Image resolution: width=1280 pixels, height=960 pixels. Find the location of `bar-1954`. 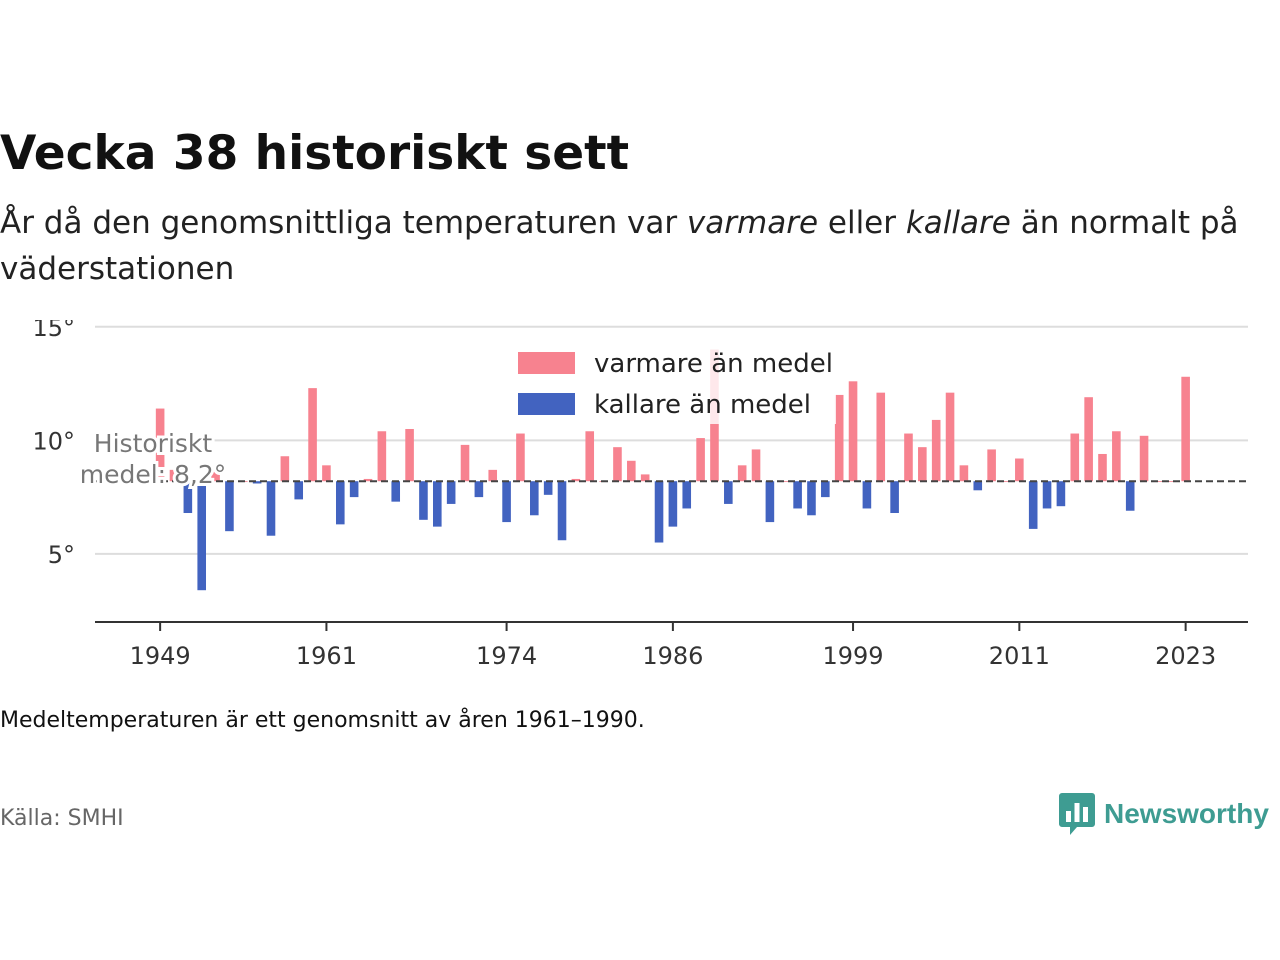

bar-1954 is located at coordinates (229, 506).